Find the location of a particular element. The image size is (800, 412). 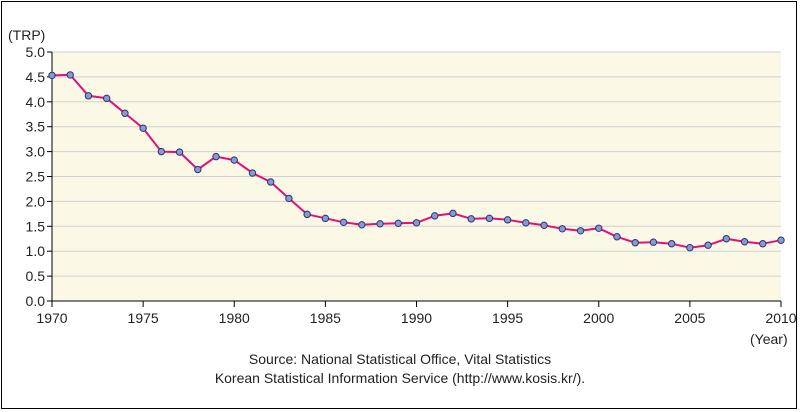

y-tick-label: 3.0 is located at coordinates (36, 152).